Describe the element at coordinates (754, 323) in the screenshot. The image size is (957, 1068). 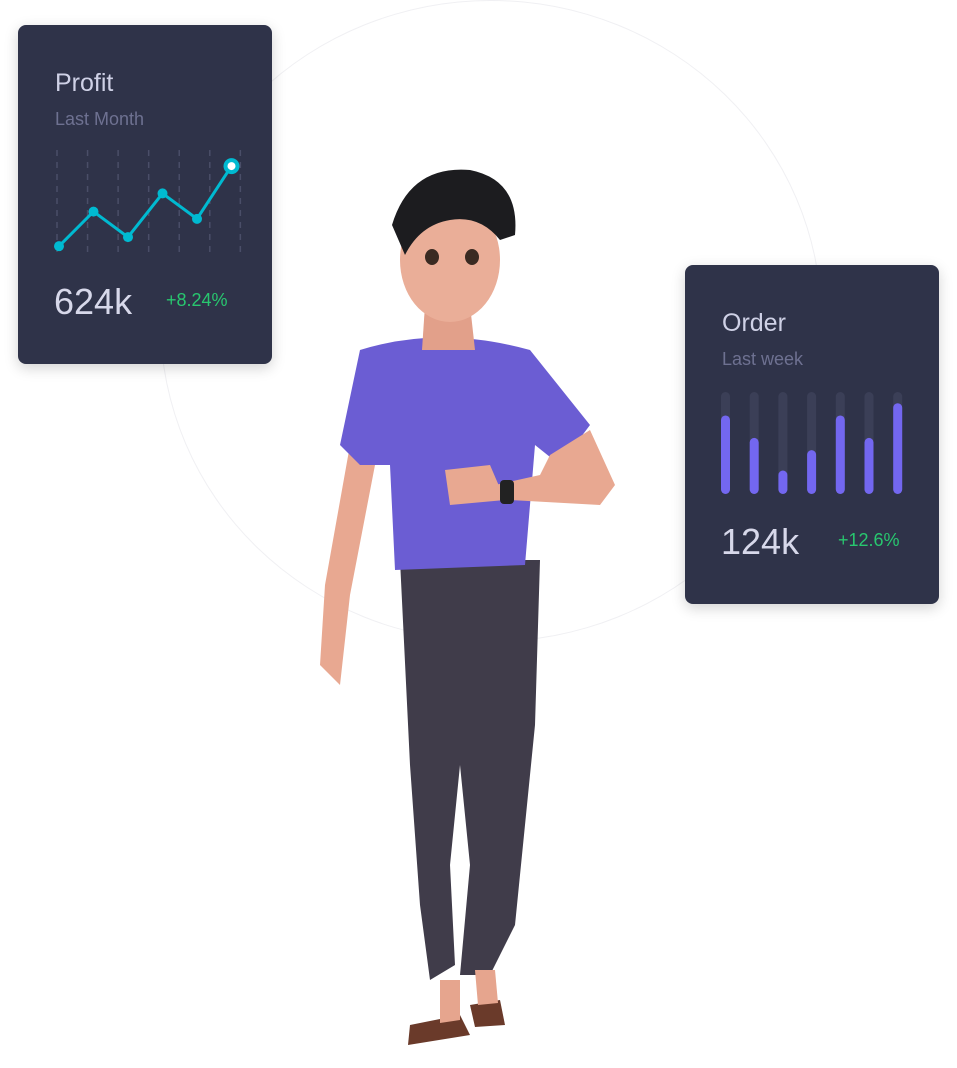
I see `order-title: Order` at that location.